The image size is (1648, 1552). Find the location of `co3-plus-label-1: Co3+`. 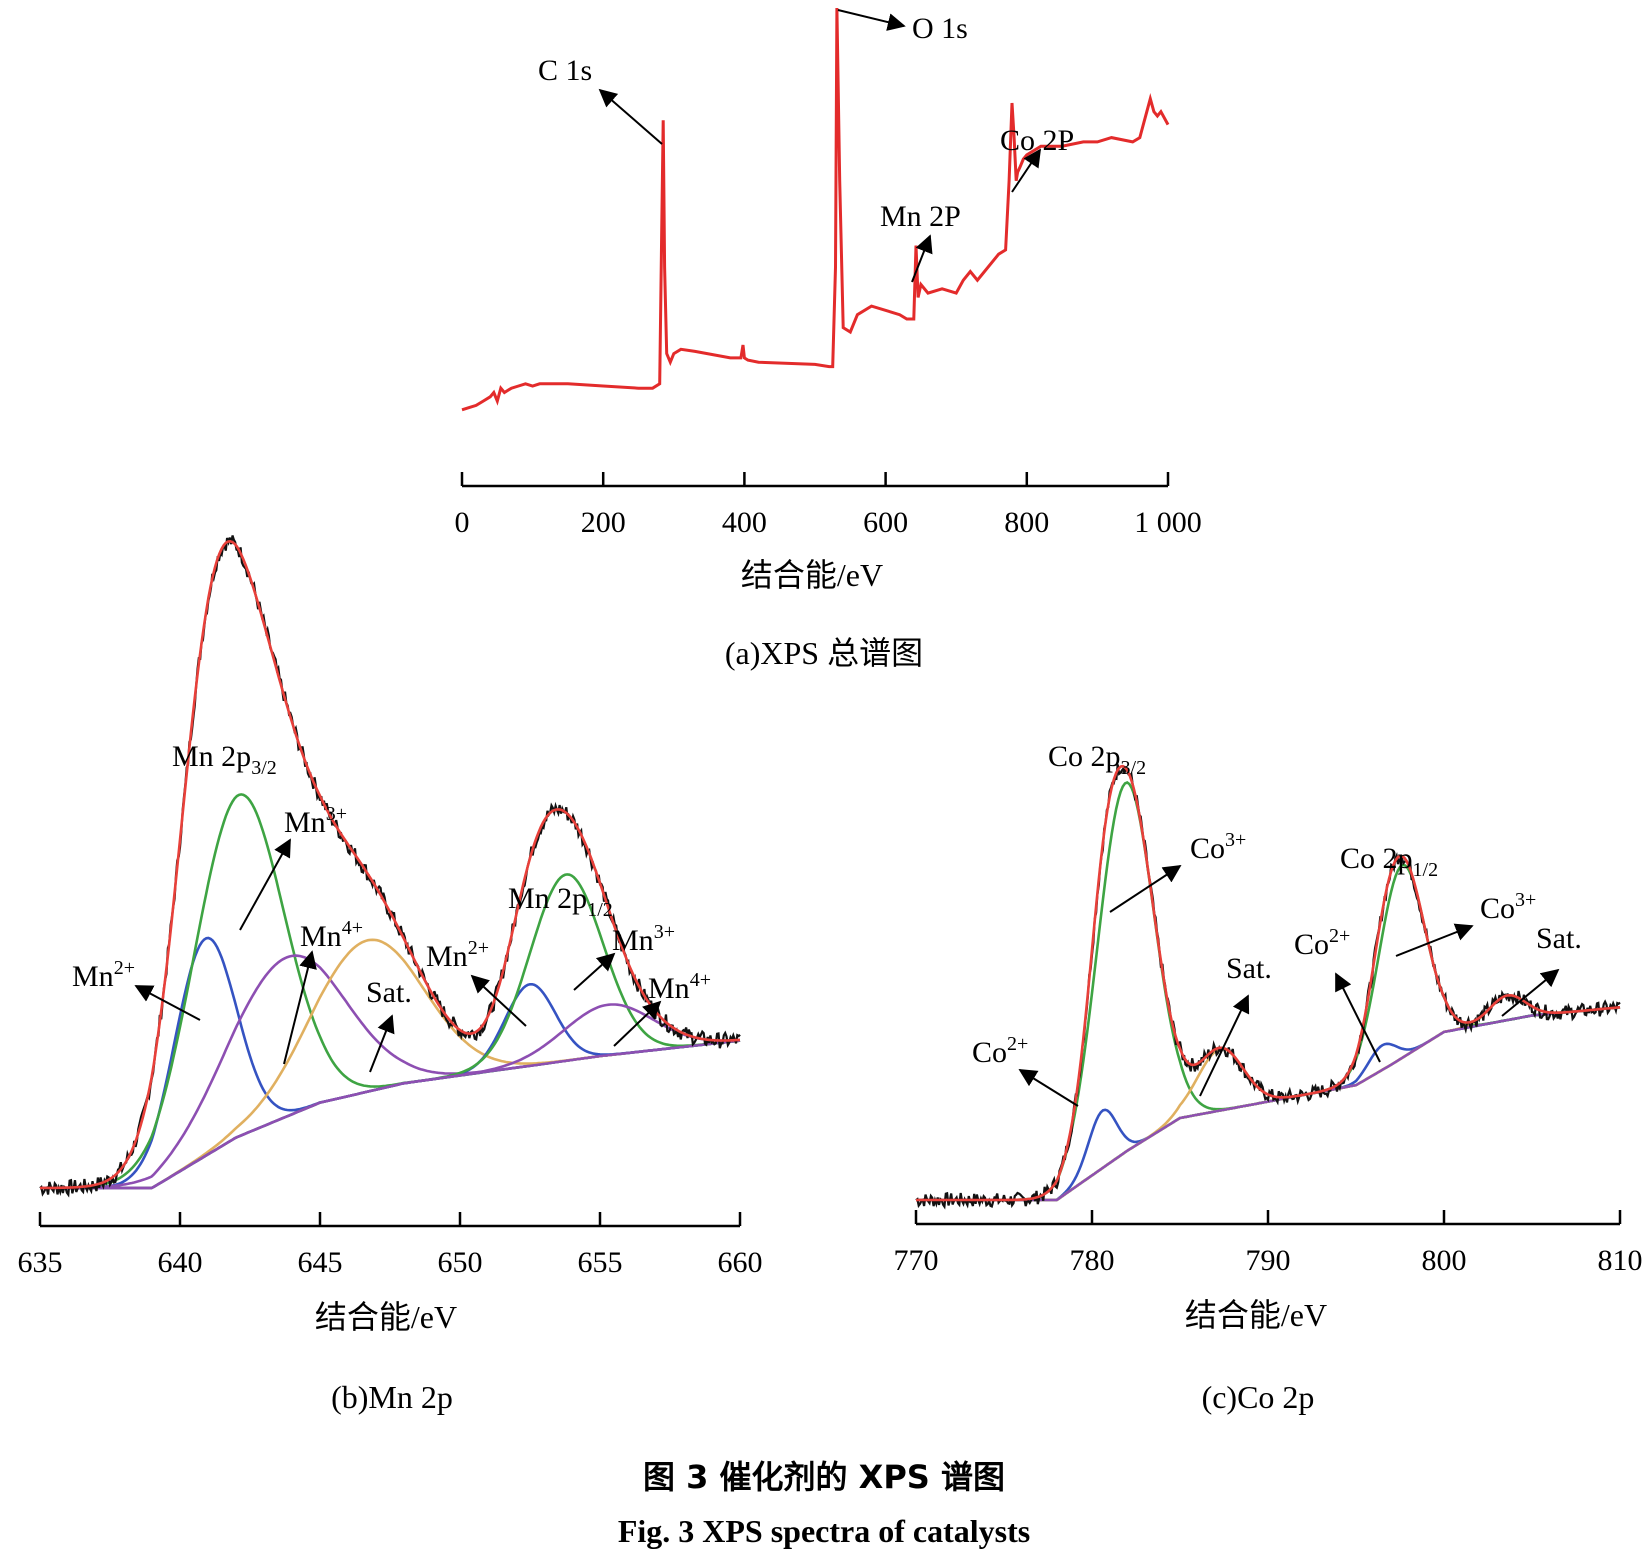

co3-plus-label-1: Co3+ is located at coordinates (1218, 847).